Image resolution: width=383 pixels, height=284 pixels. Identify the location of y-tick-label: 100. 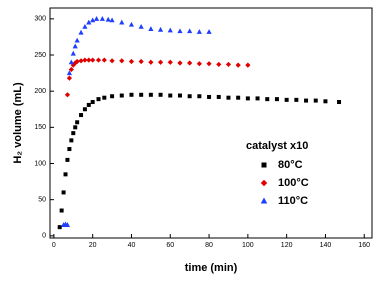
(40, 163).